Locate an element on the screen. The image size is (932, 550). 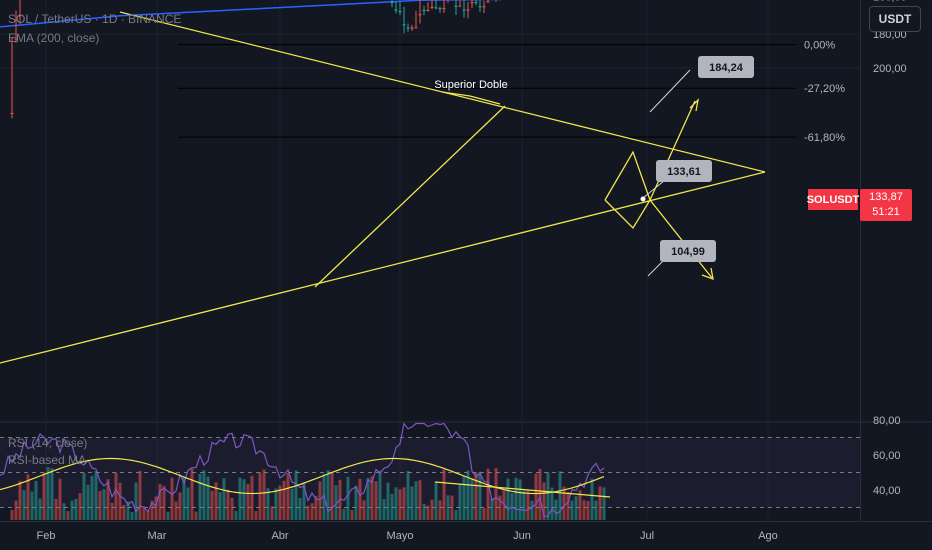
time-tick-label: Feb is located at coordinates (46, 536).